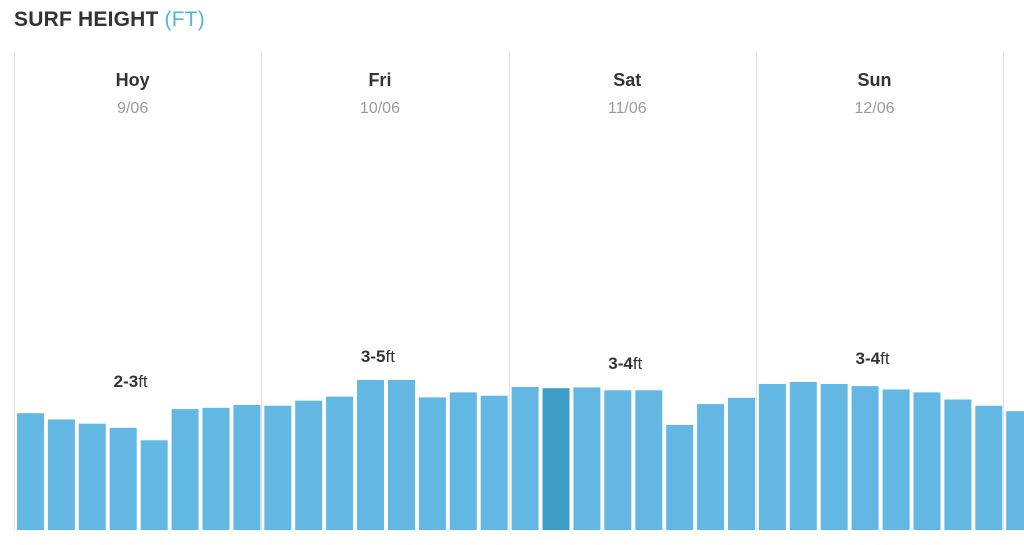 Image resolution: width=1024 pixels, height=545 pixels. I want to click on chart-title: SURF HEIGHT (FT), so click(109, 20).